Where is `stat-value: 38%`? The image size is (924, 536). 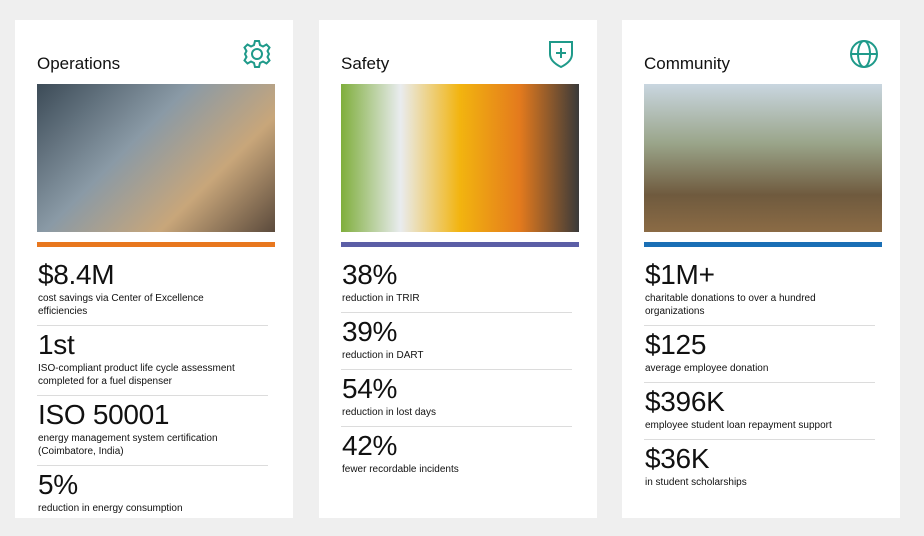
stat-value: 38% is located at coordinates (370, 274).